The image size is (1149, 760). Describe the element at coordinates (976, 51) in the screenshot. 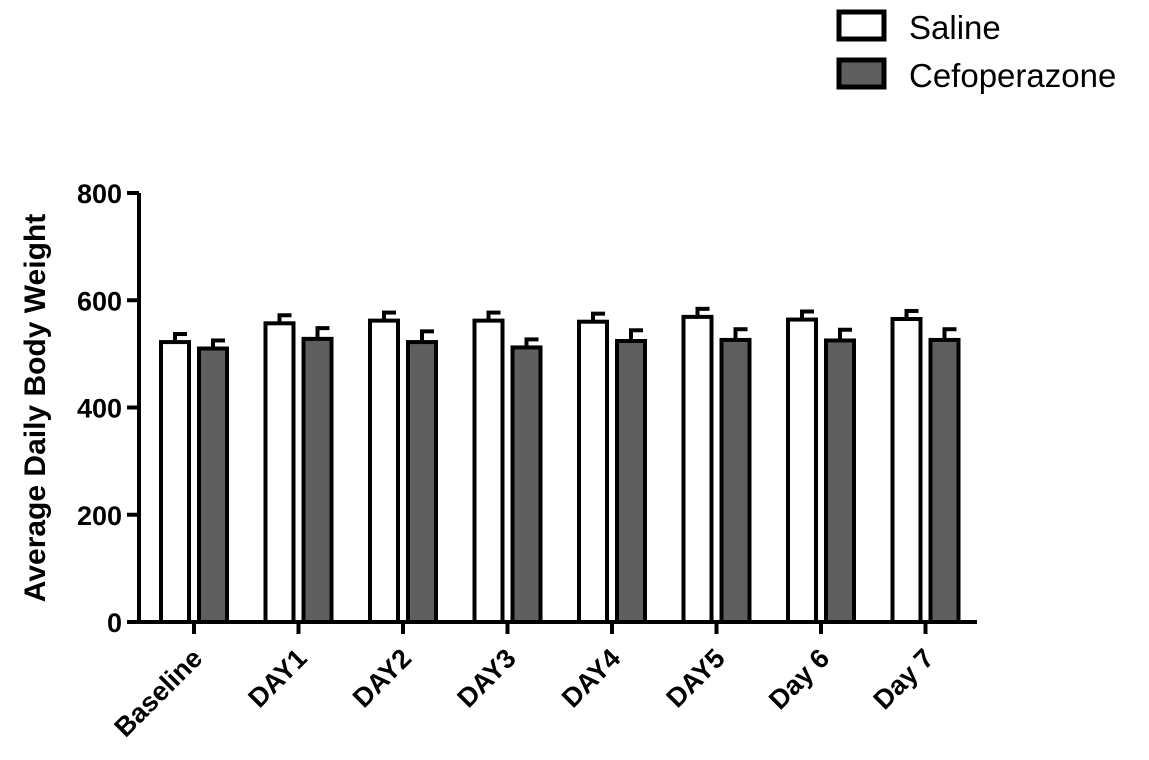

I see `legend: Saline Cefoperazone` at that location.